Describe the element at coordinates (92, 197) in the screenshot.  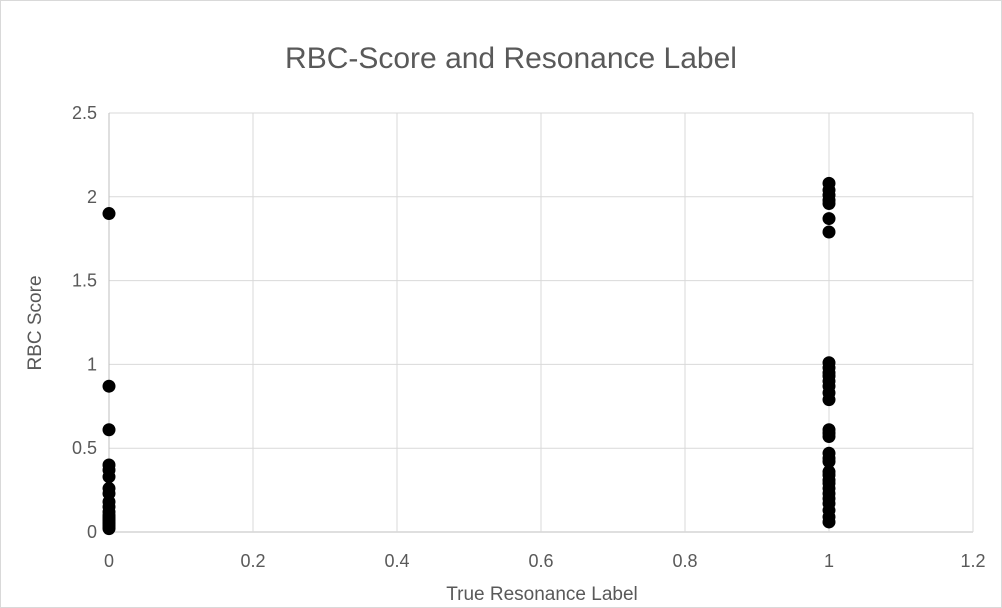
I see `y-tick-label: 2` at that location.